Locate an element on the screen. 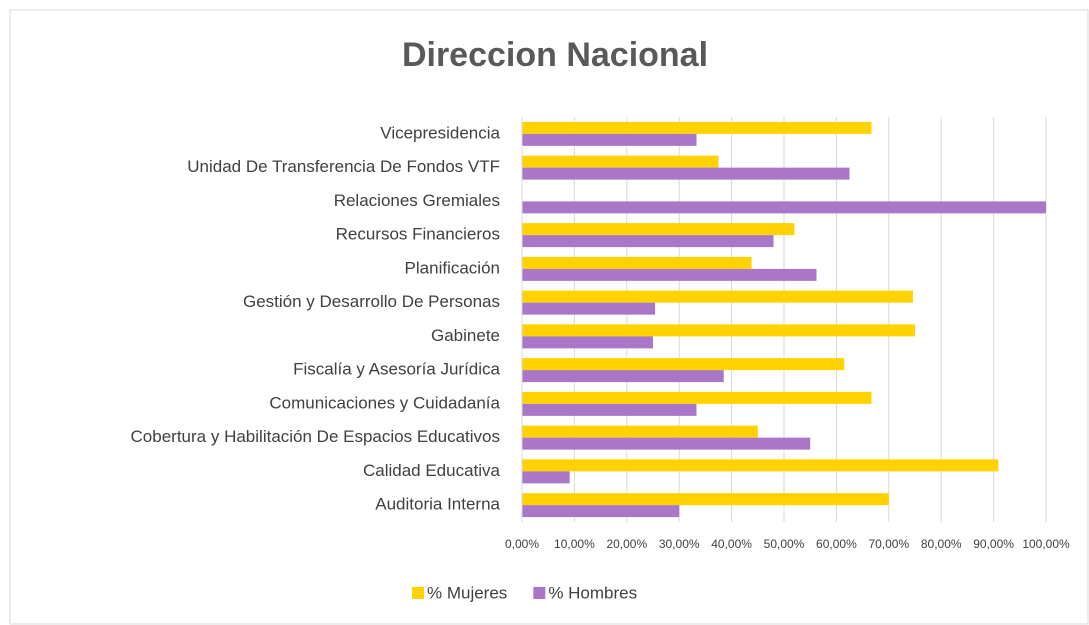 The image size is (1089, 625). category-label: Comunicaciones y Cuidadanía is located at coordinates (384, 402).